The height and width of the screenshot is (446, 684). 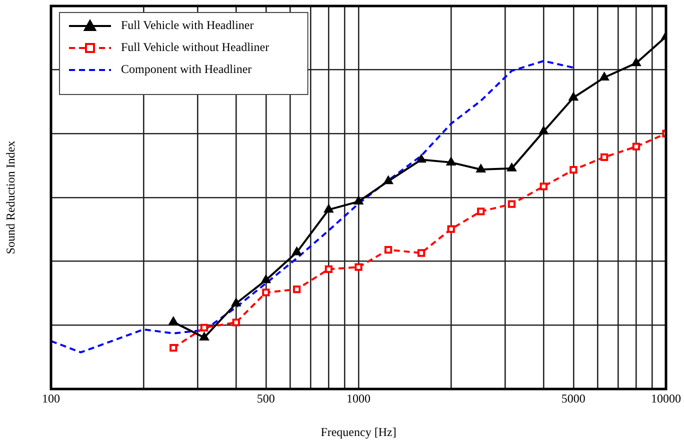 I want to click on y-axis-title: Sound Reduction Index, so click(x=10, y=197).